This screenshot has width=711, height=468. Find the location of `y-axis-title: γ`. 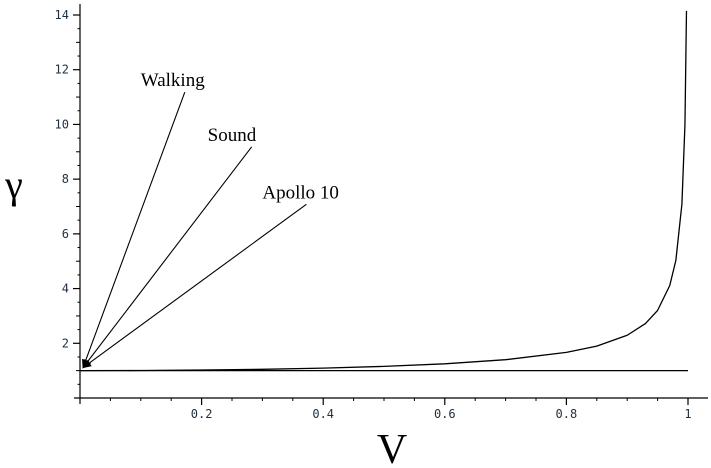

y-axis-title: γ is located at coordinates (13, 184).